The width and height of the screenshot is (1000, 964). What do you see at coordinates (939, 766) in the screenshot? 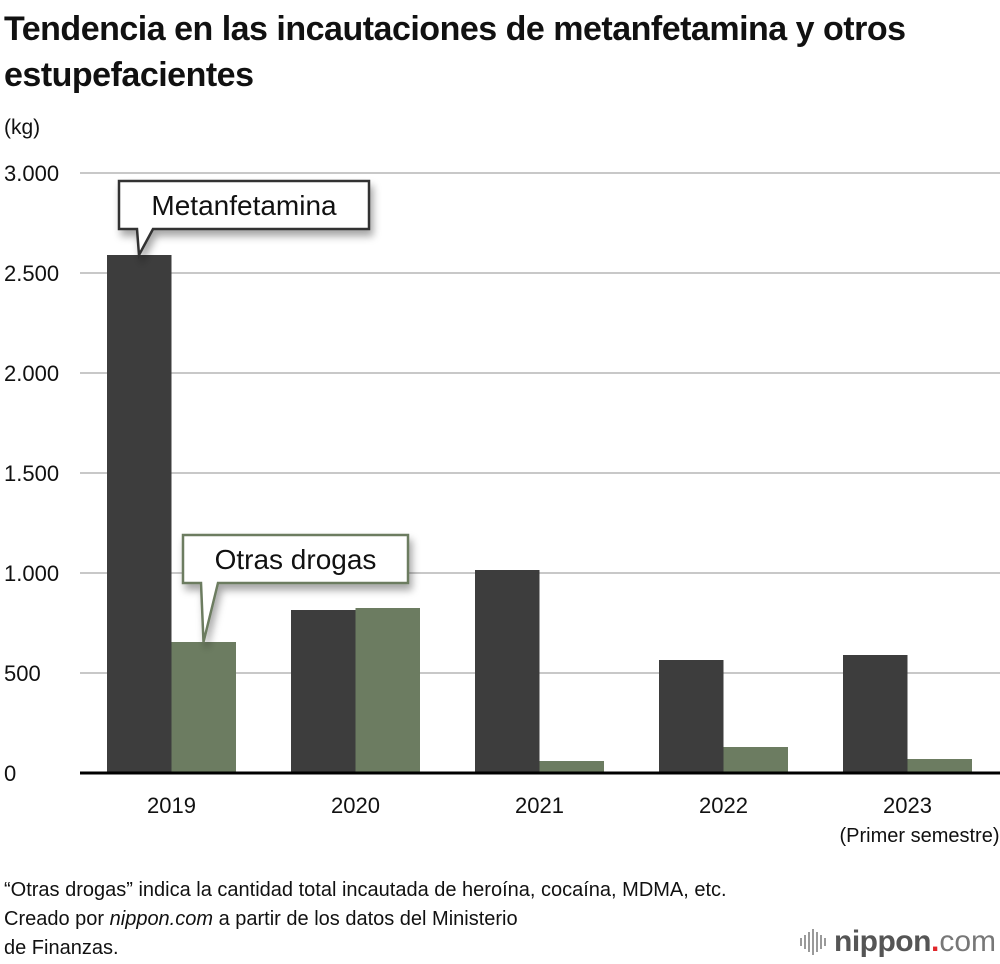
I see `bar-otras-drogas-2023` at bounding box center [939, 766].